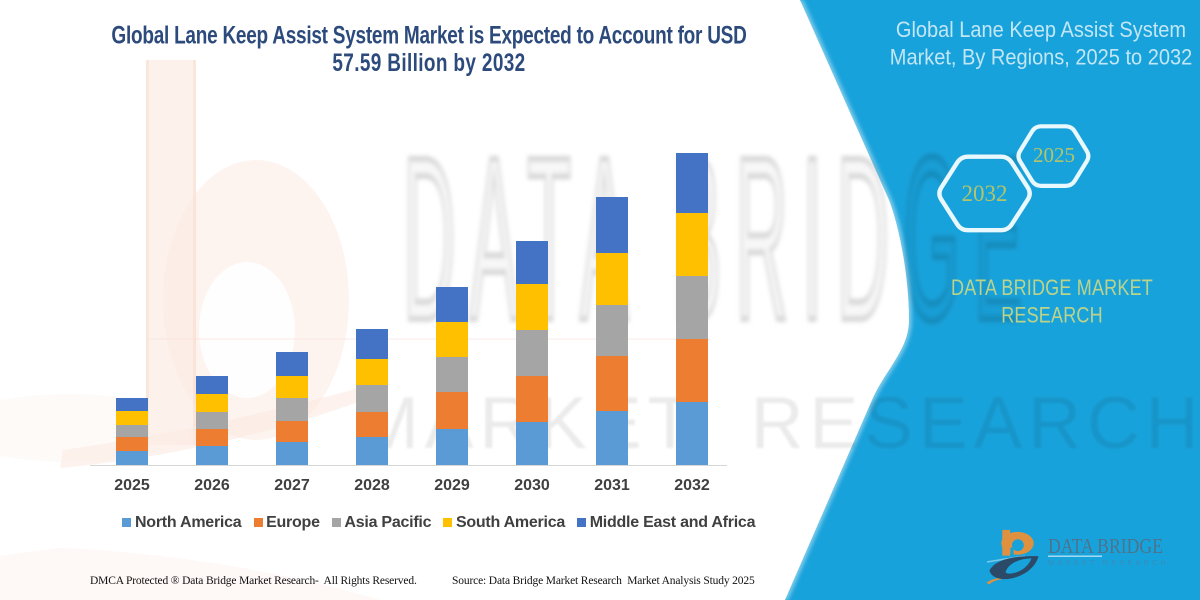 Image resolution: width=1200 pixels, height=600 pixels. What do you see at coordinates (1108, 563) in the screenshot?
I see `svg-text: MARKET RESEARCH` at bounding box center [1108, 563].